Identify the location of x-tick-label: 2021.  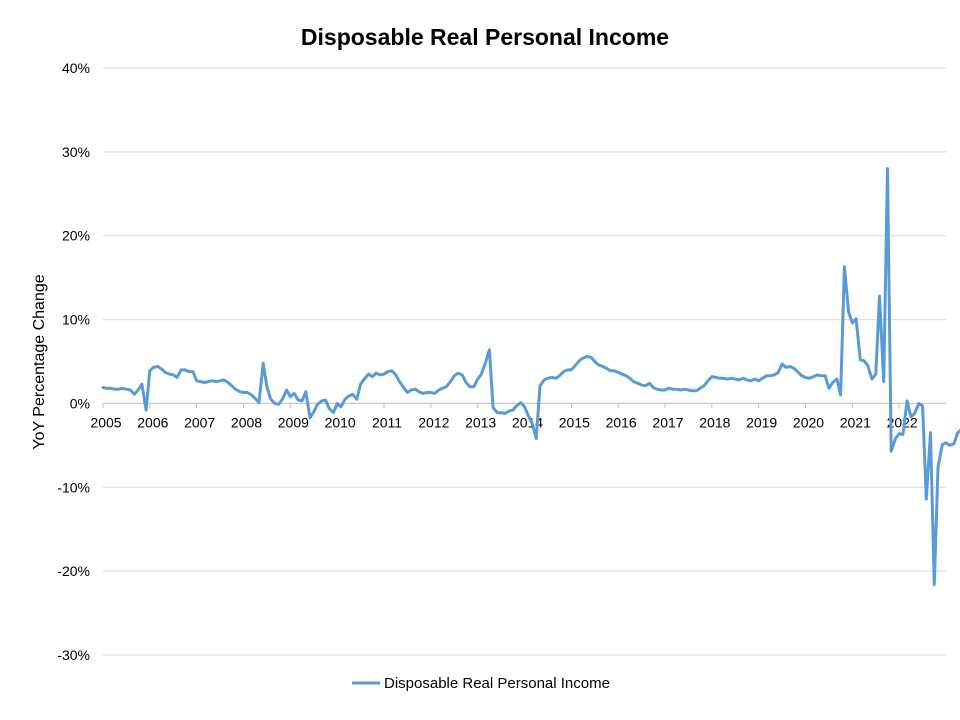
(855, 422).